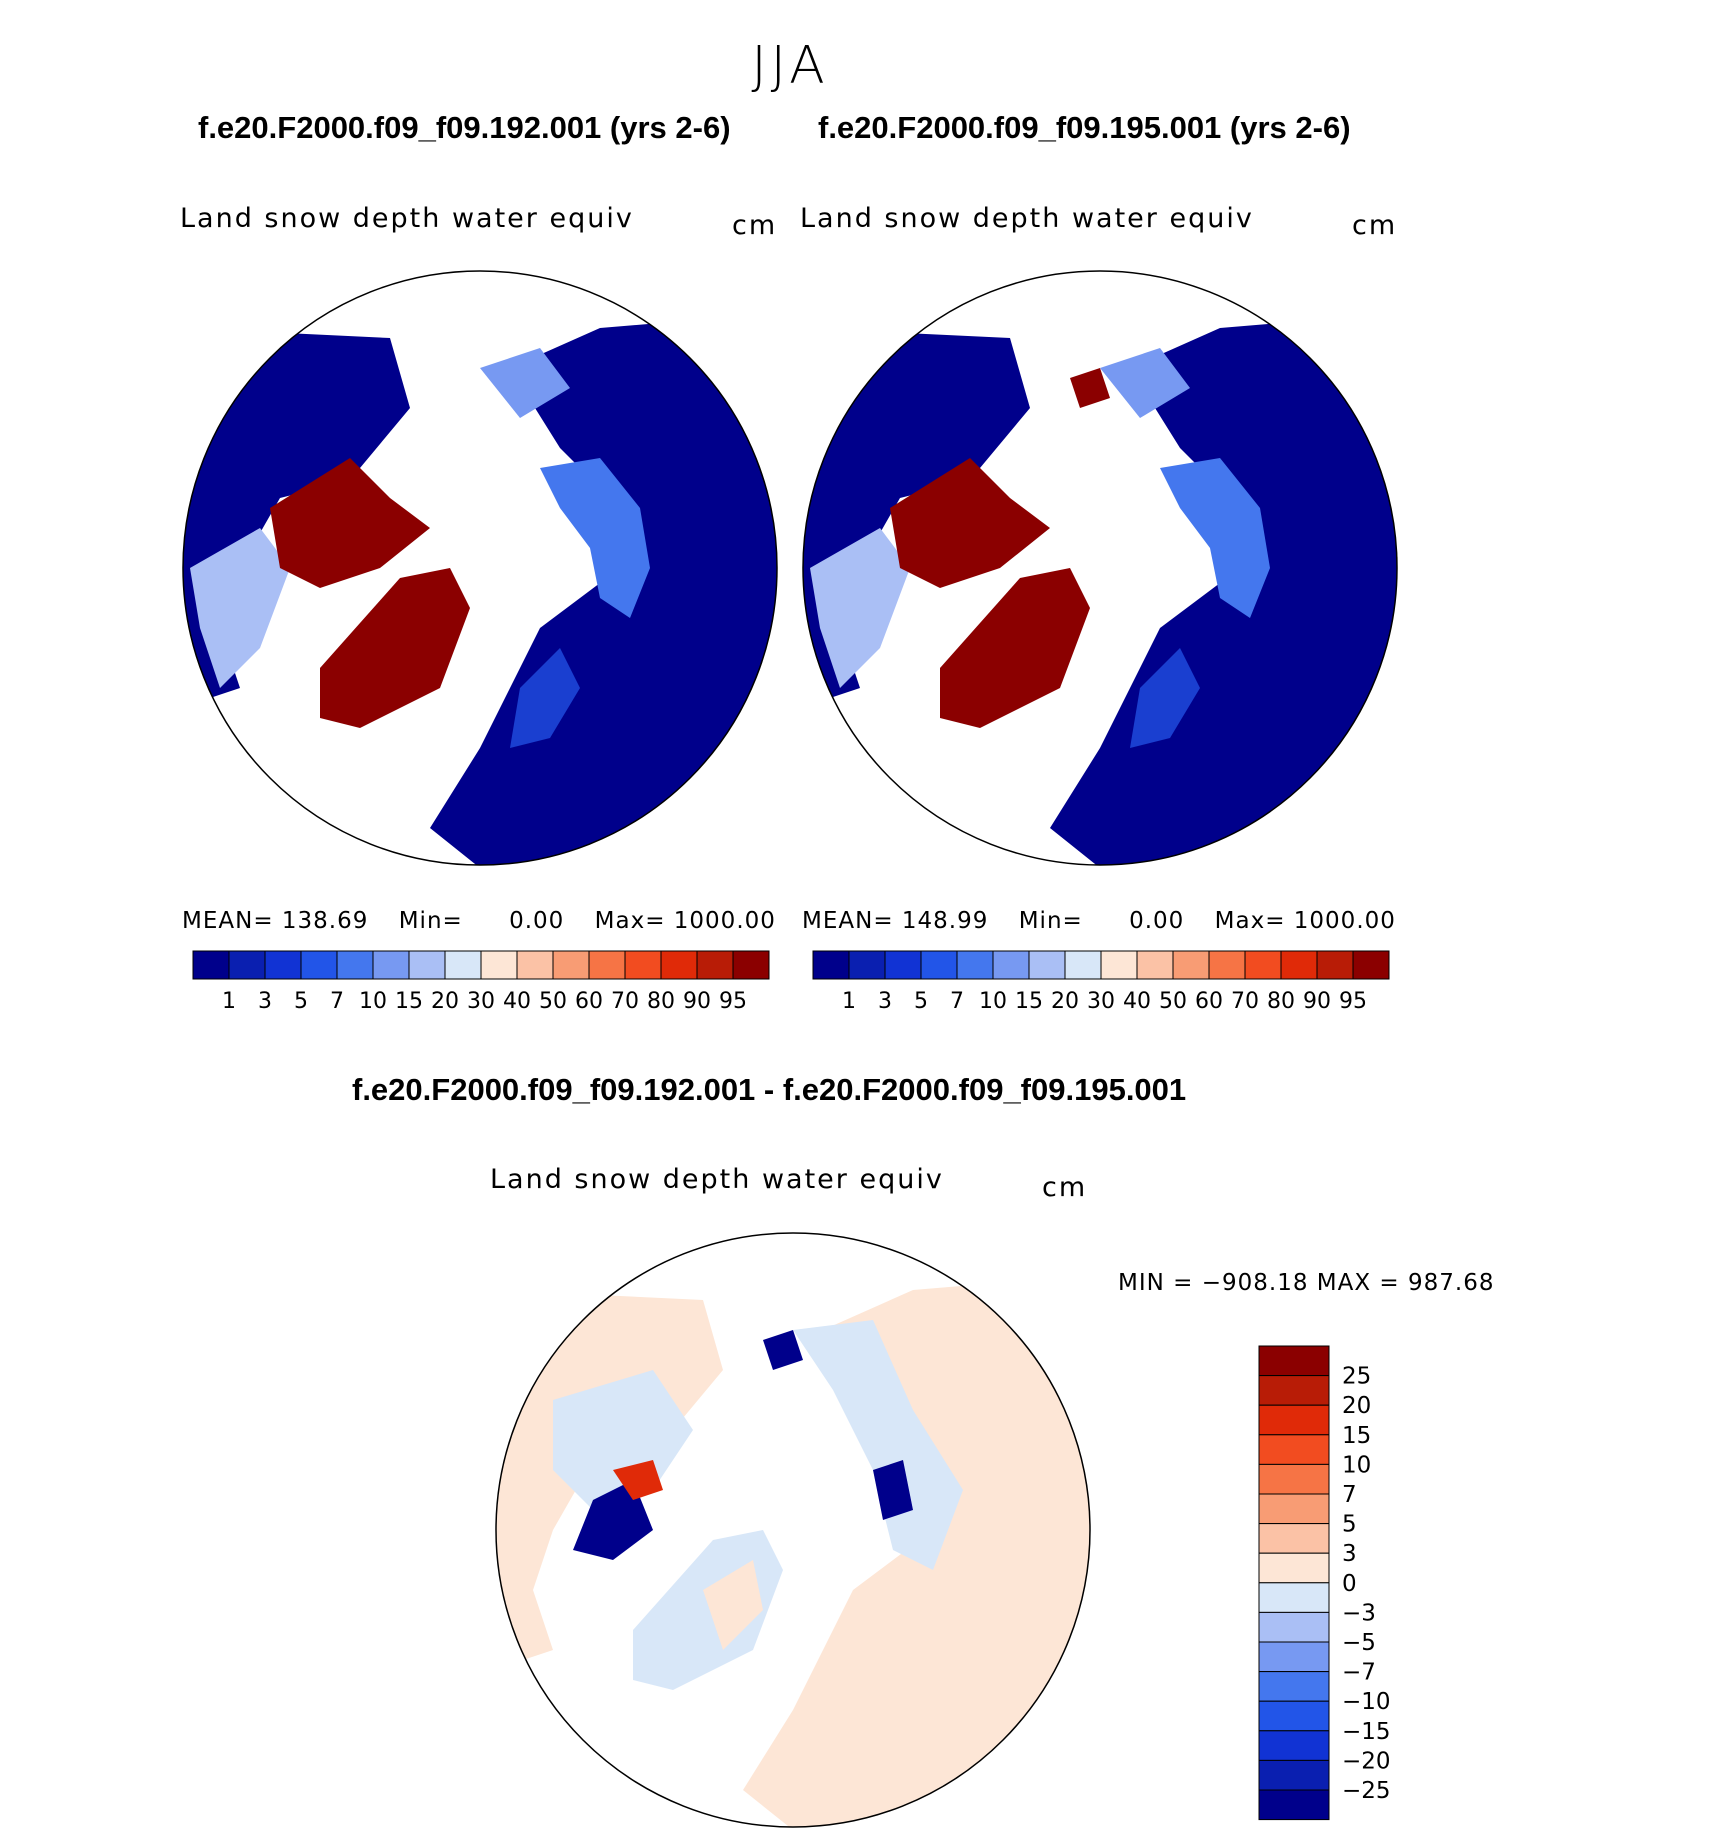 The image size is (1710, 1839). Describe the element at coordinates (1366, 1702) in the screenshot. I see `difference-colorbar-tick-label: −10` at that location.